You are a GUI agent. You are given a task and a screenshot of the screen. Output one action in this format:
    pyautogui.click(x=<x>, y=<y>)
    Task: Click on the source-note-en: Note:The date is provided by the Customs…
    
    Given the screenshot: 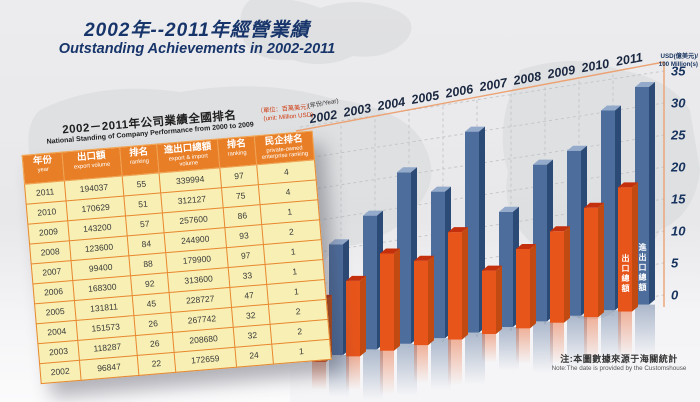 What is the action you would take?
    pyautogui.click(x=619, y=368)
    